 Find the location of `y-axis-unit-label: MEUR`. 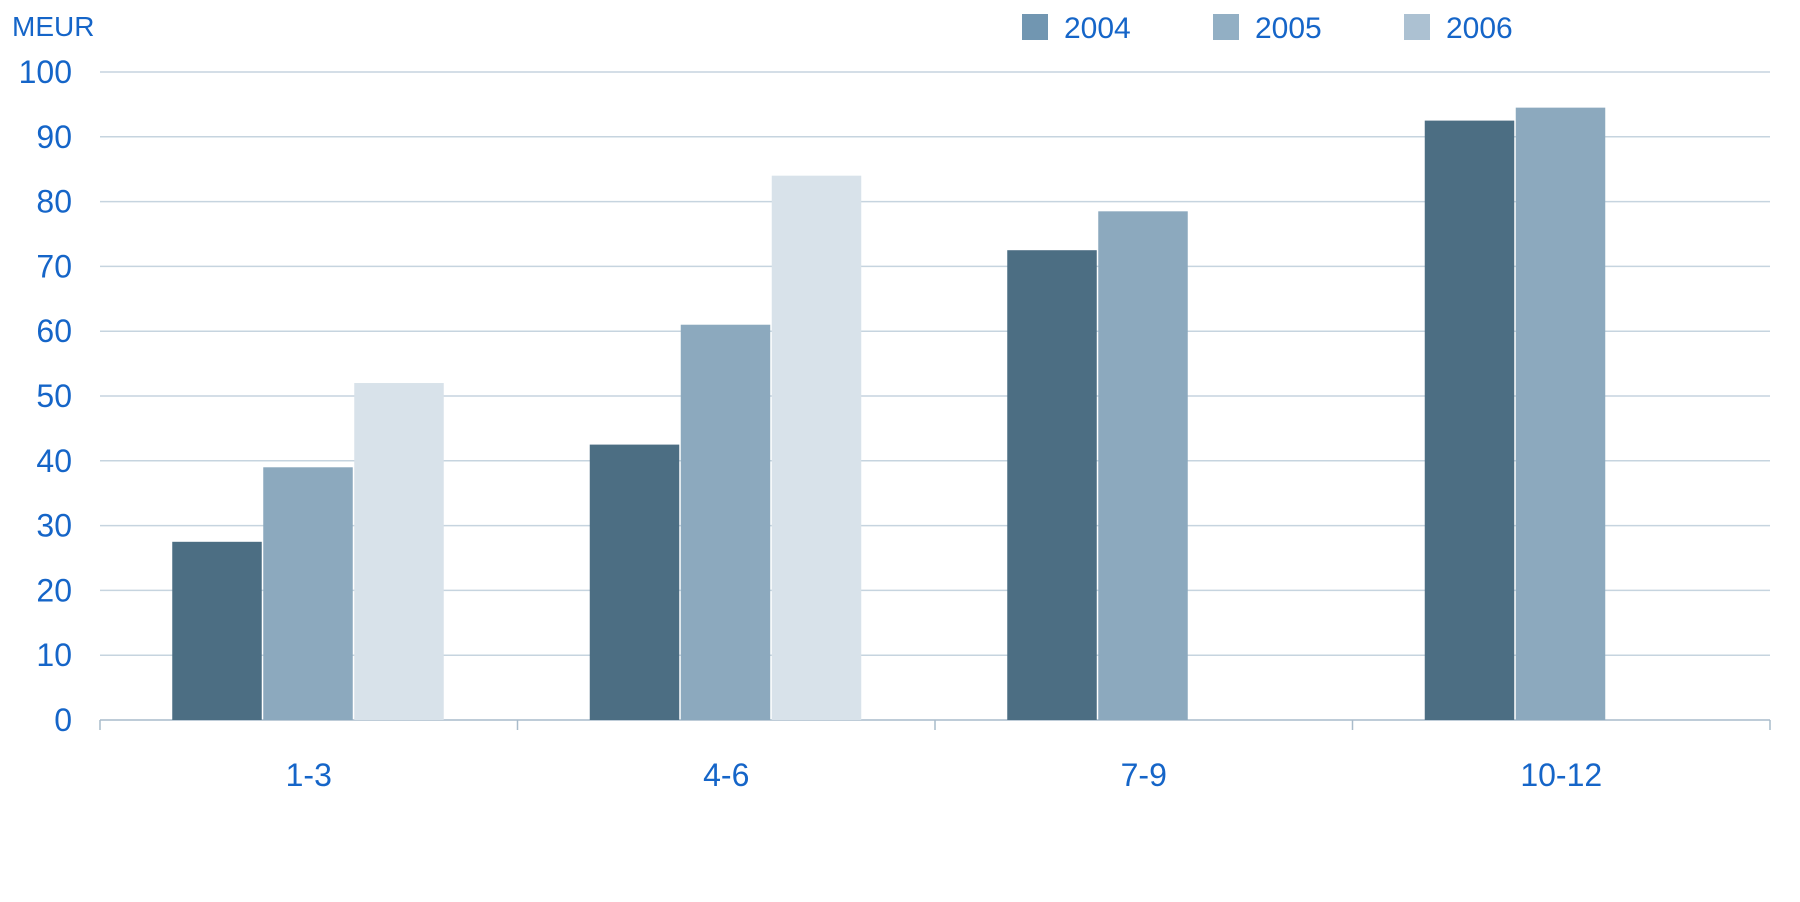

y-axis-unit-label: MEUR is located at coordinates (53, 26).